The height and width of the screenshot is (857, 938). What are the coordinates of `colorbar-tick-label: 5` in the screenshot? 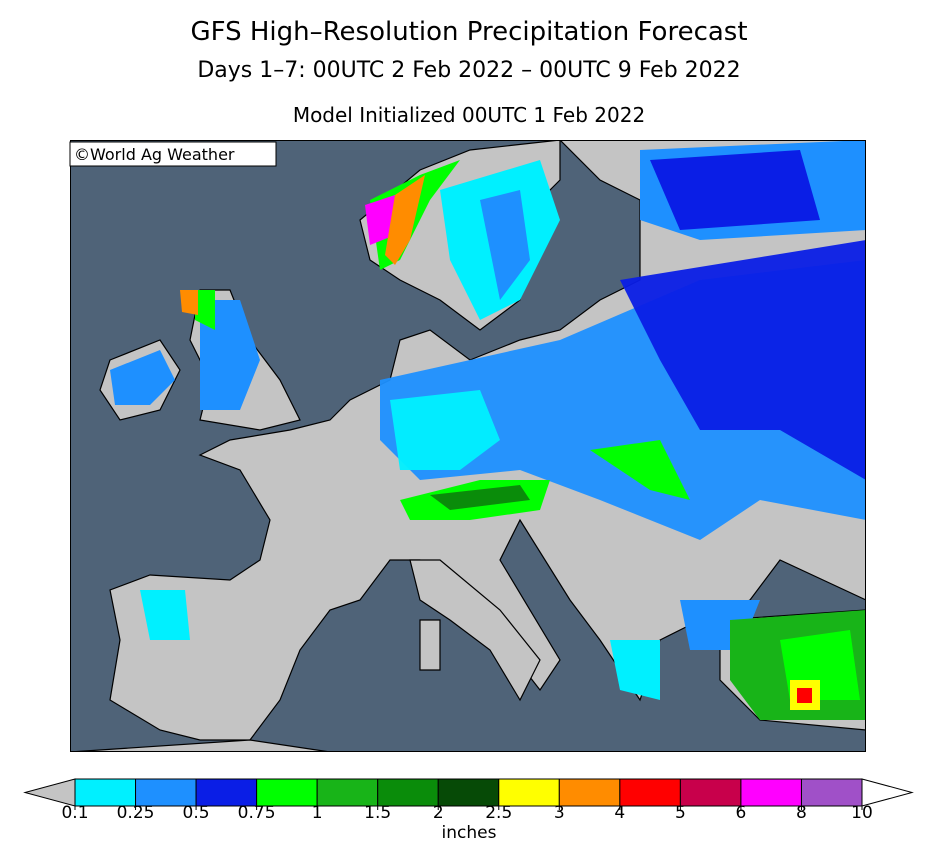 It's located at (680, 813).